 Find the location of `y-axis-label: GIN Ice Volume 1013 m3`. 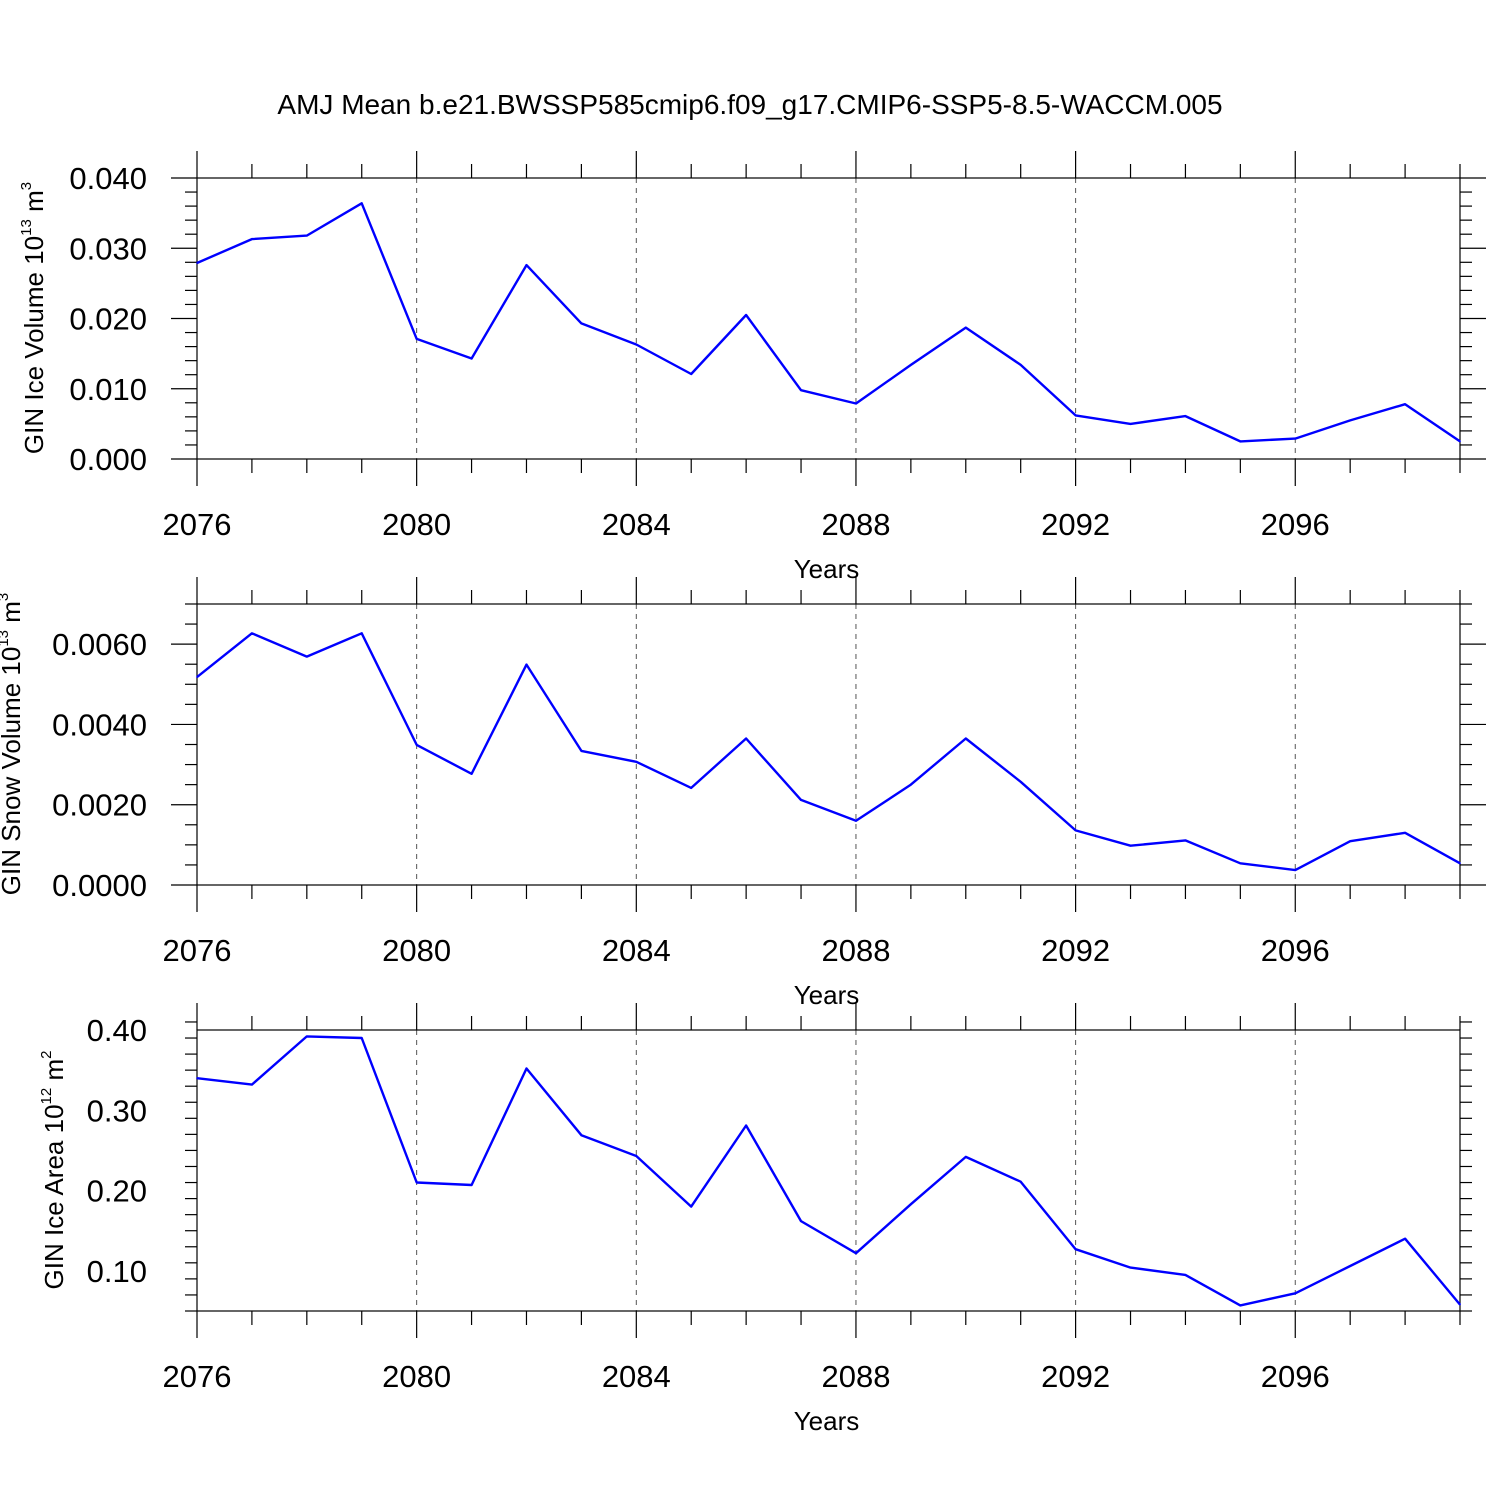

y-axis-label: GIN Ice Volume 1013 m3 is located at coordinates (33, 318).